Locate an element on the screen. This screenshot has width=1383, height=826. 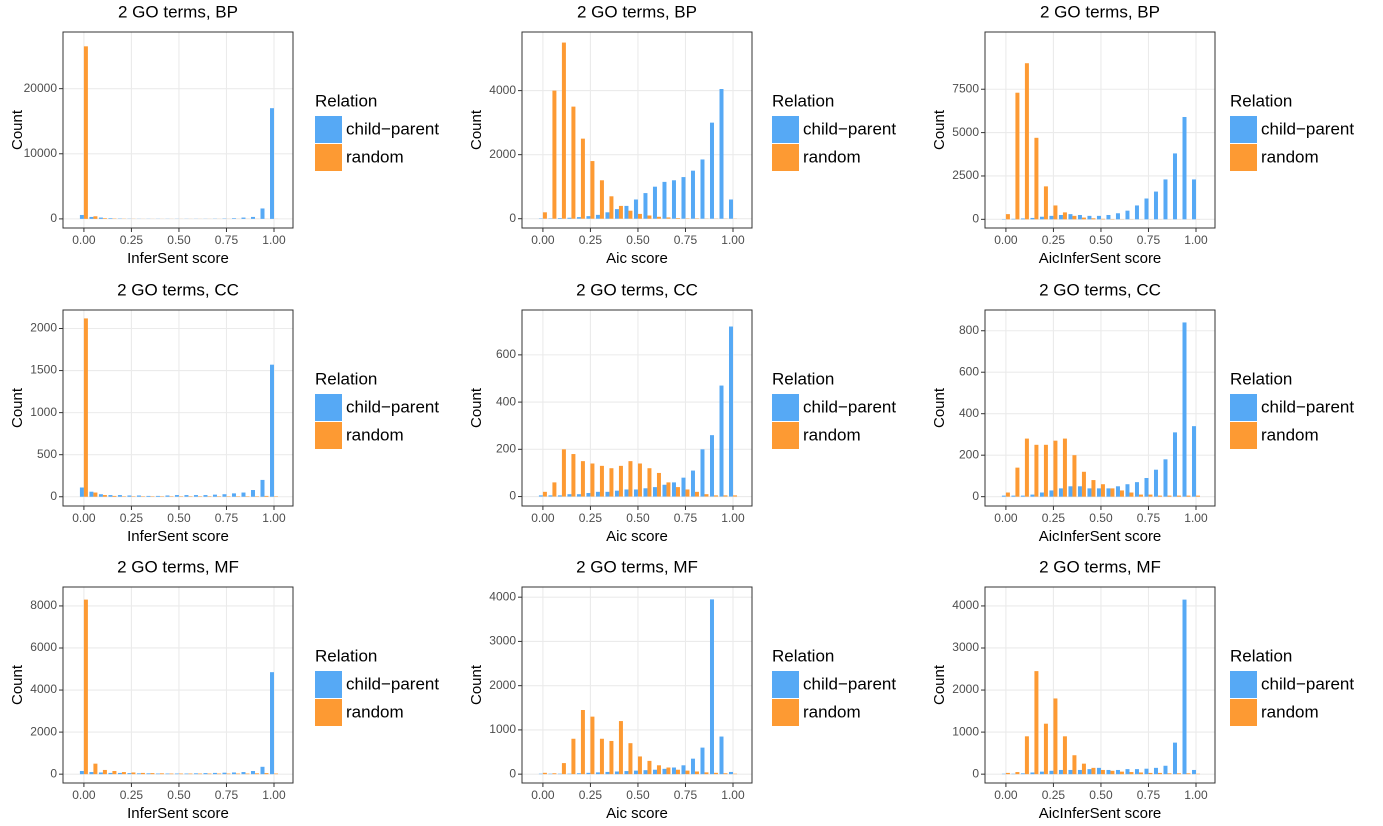
chart-title: 2 GO terms, MF is located at coordinates (1100, 566).